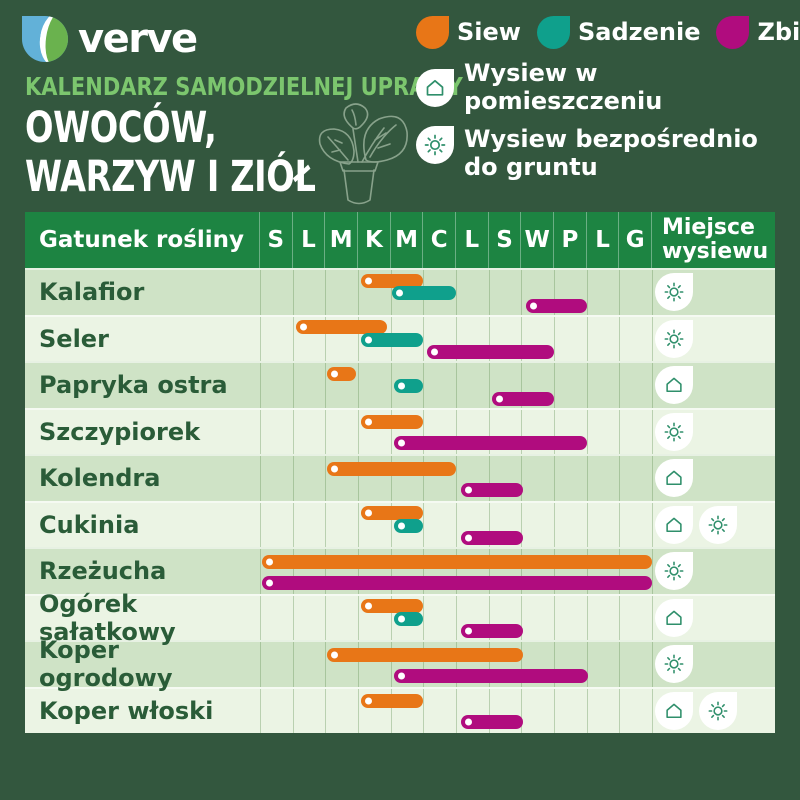 The height and width of the screenshot is (800, 800). Describe the element at coordinates (778, 31) in the screenshot. I see `legend-item-label: Zbiór` at that location.